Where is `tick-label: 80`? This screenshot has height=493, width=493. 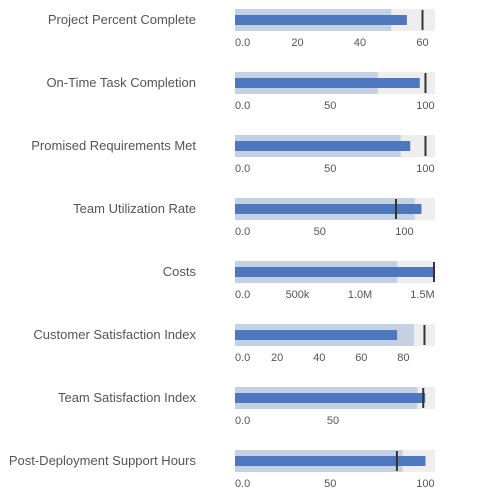 tick-label: 80 is located at coordinates (403, 358).